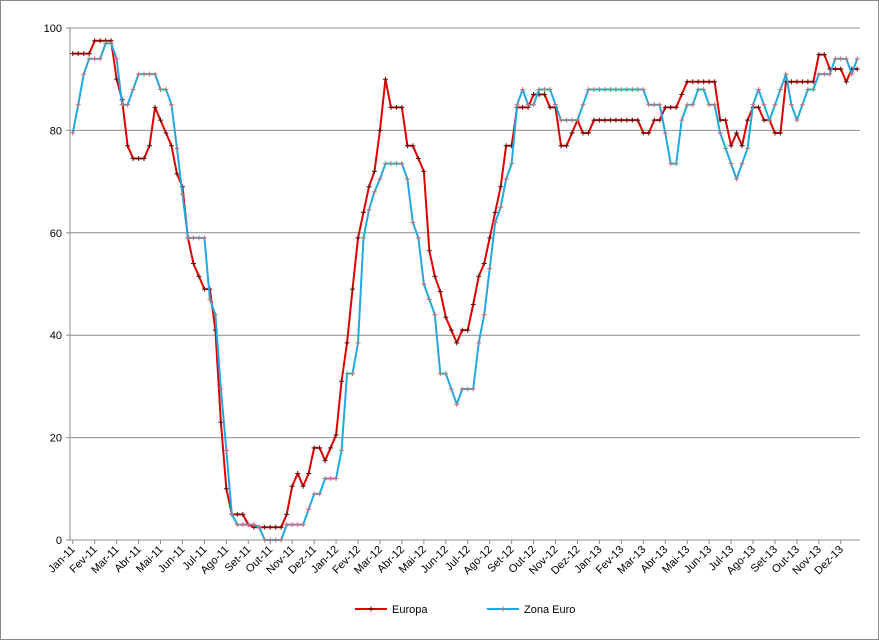 This screenshot has width=879, height=640. Describe the element at coordinates (371, 609) in the screenshot. I see `legend-marker` at that location.